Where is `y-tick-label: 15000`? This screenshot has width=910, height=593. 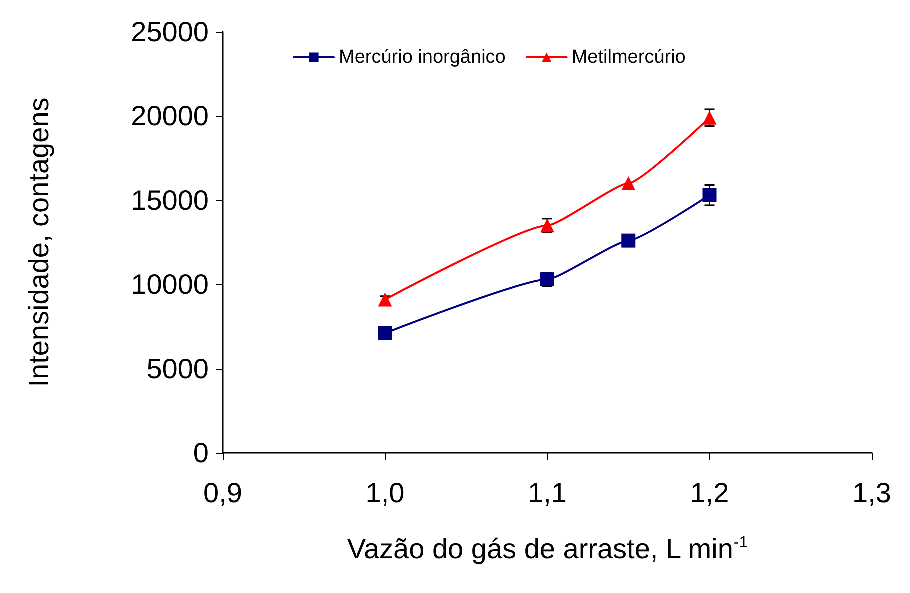 y-tick-label: 15000 is located at coordinates (170, 200).